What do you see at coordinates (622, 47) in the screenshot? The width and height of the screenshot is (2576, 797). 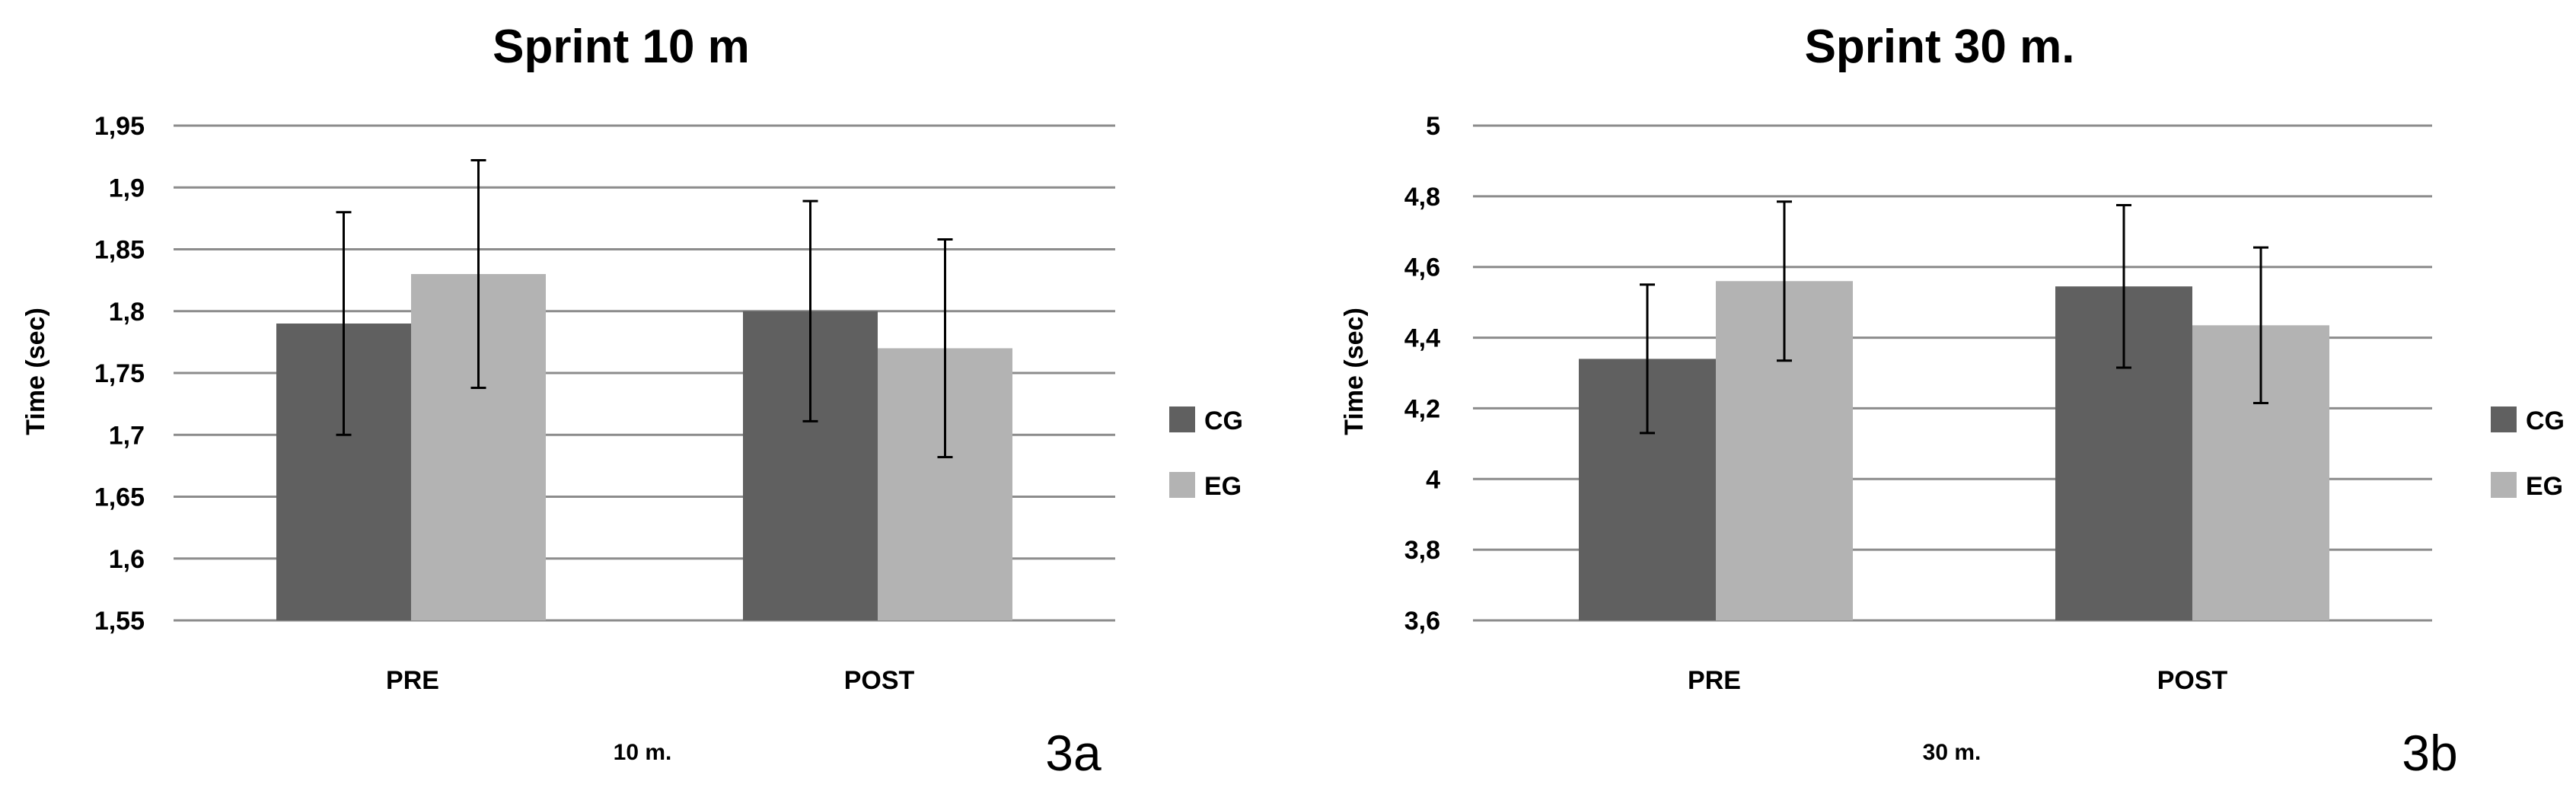 I see `chart-3a-title: Sprint 10 m` at bounding box center [622, 47].